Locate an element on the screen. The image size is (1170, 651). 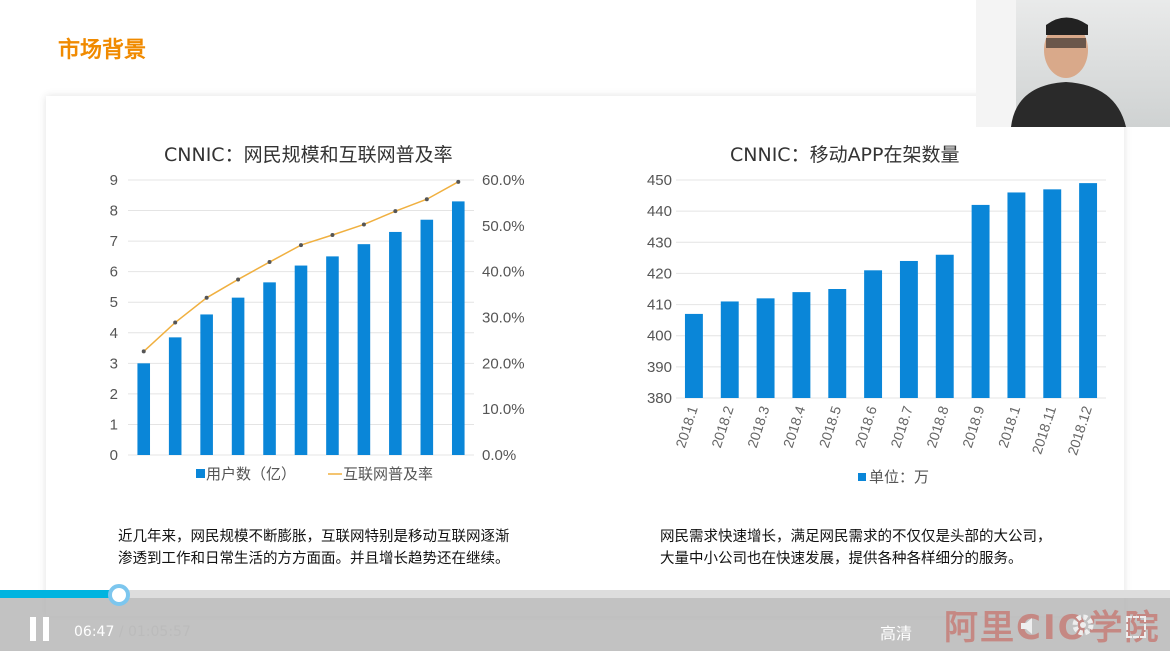
progress-bar is located at coordinates (585, 594).